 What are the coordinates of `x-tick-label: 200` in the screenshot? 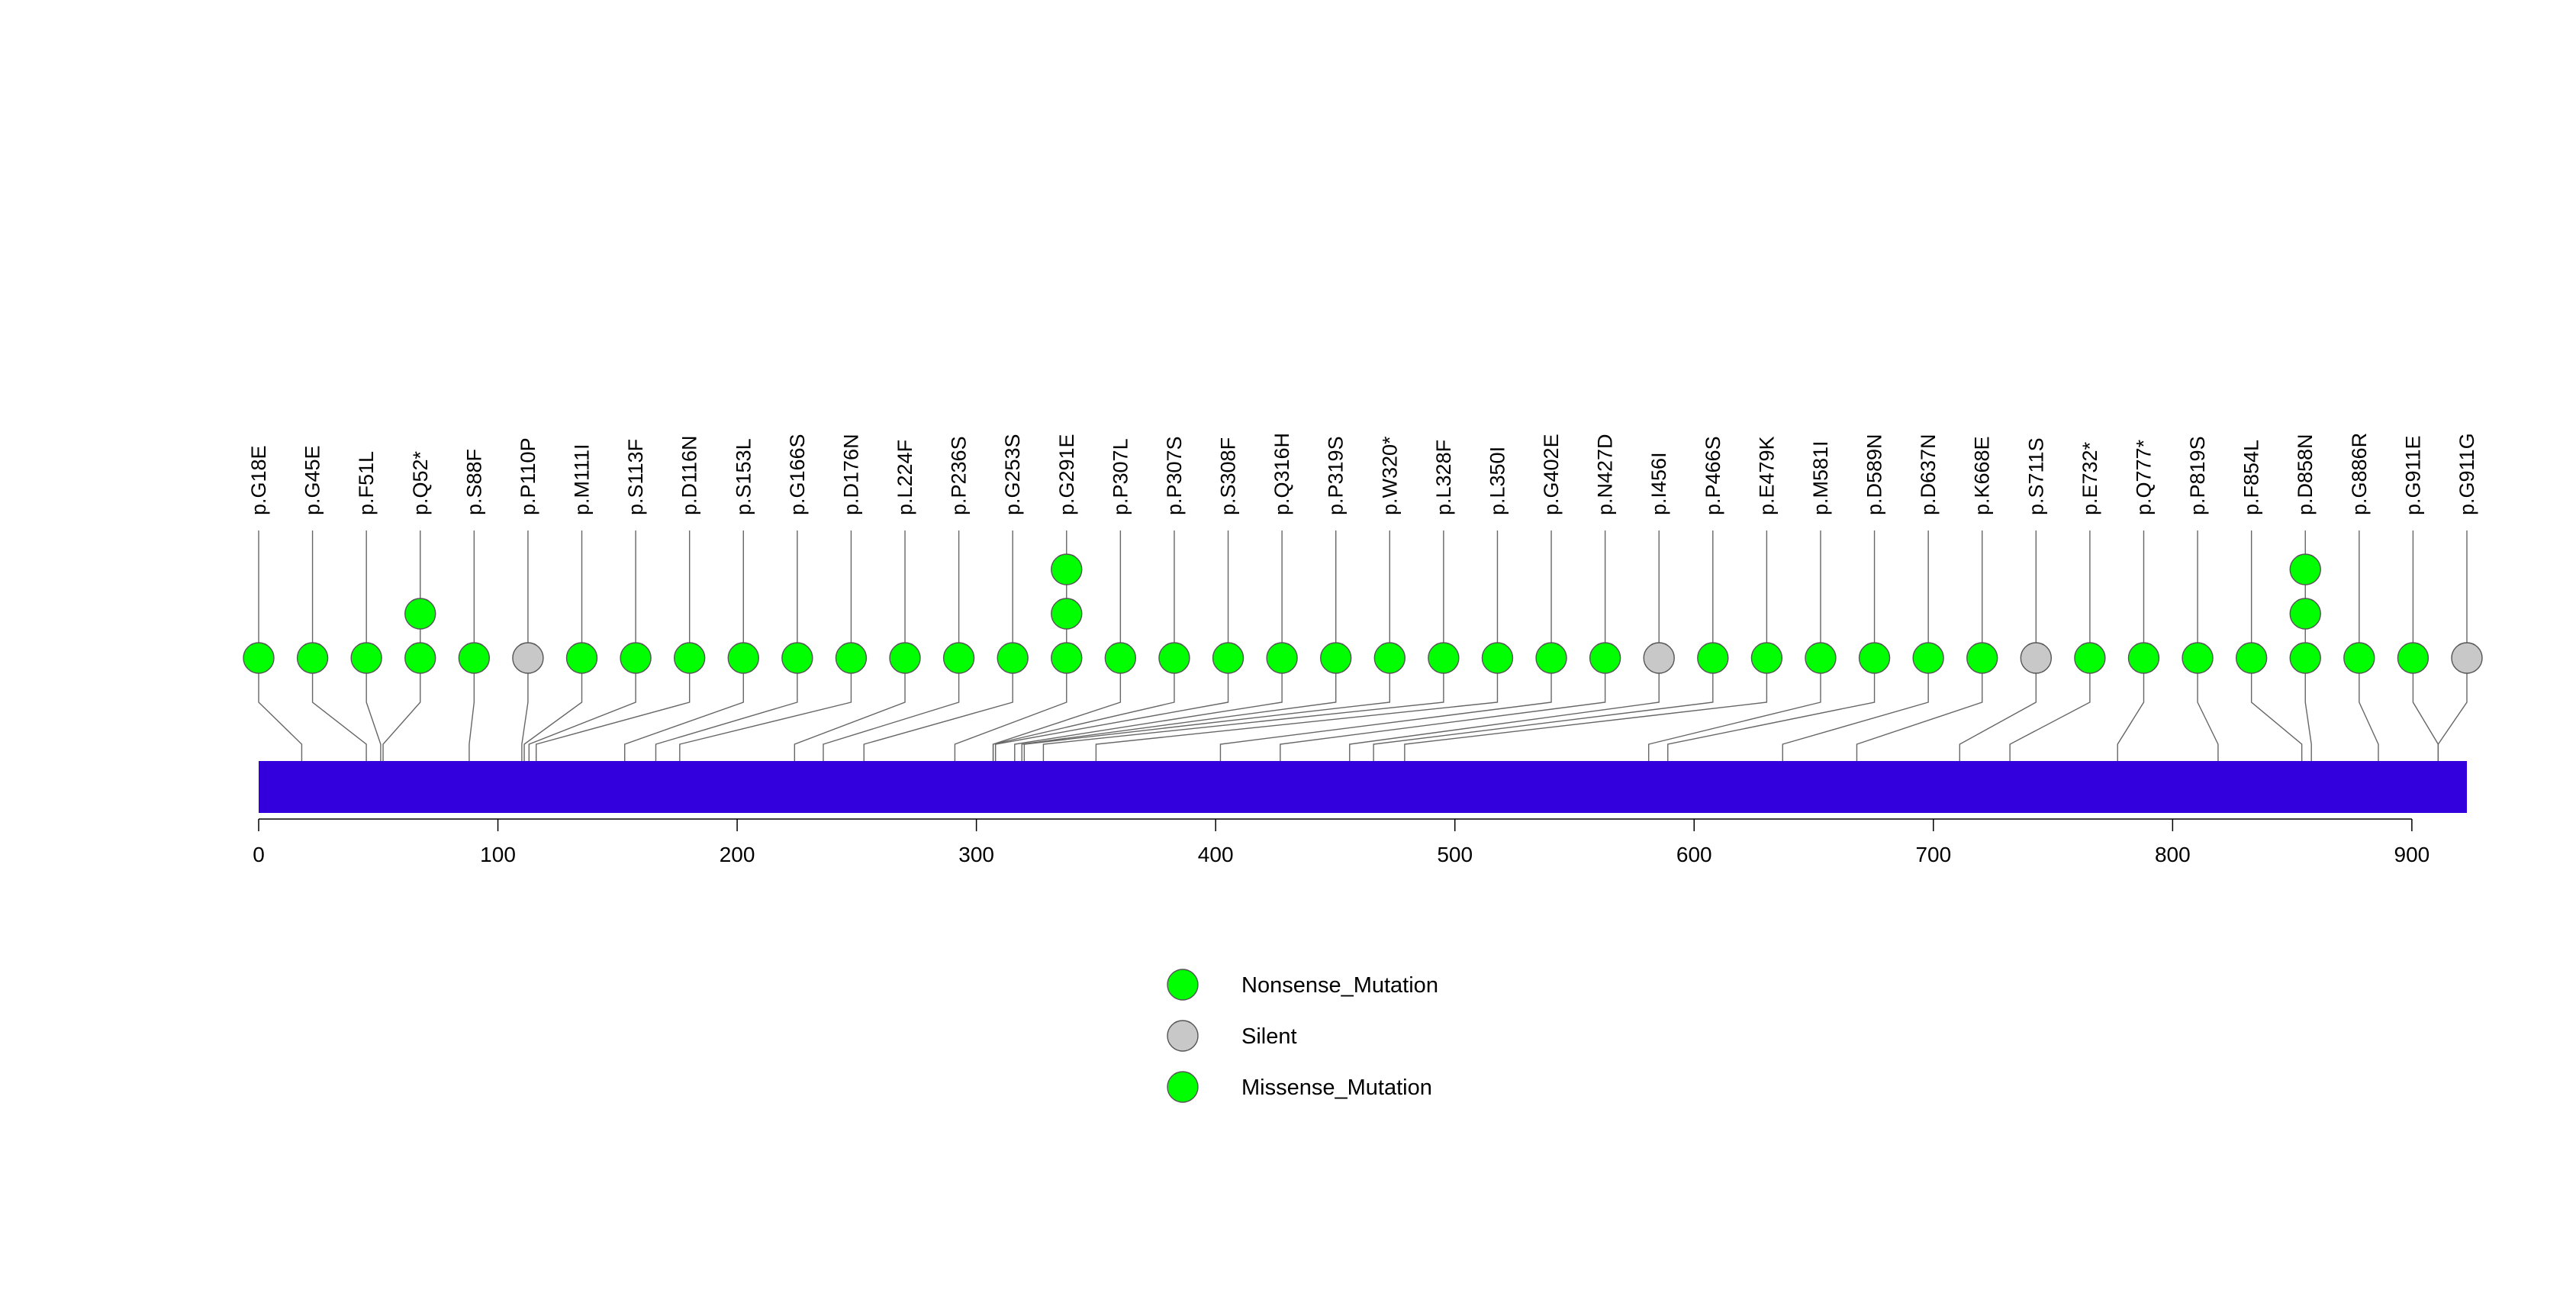 It's located at (737, 854).